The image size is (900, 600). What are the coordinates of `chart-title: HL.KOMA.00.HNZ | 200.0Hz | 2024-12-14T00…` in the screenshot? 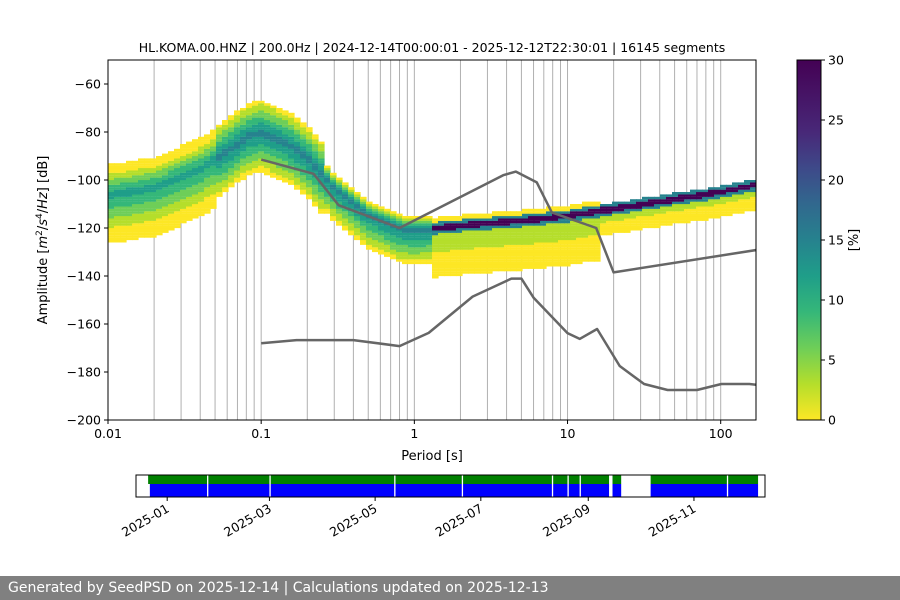 It's located at (432, 47).